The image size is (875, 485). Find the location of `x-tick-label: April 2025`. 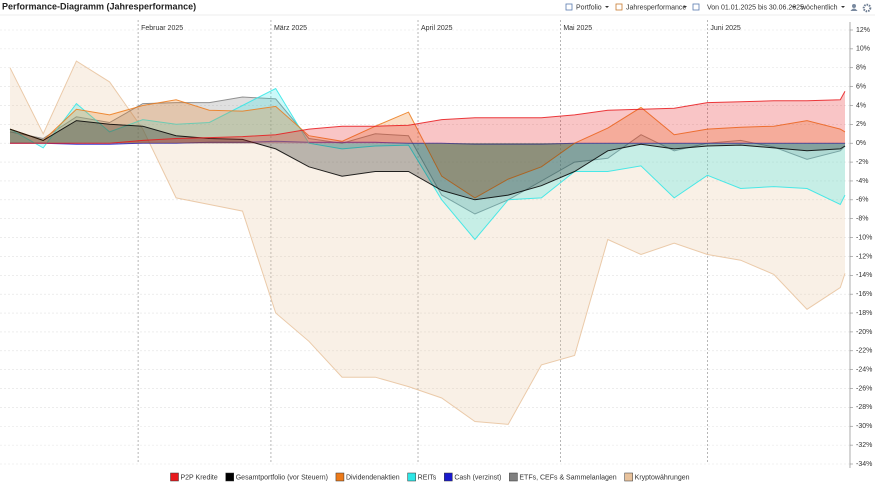

x-tick-label: April 2025 is located at coordinates (437, 28).